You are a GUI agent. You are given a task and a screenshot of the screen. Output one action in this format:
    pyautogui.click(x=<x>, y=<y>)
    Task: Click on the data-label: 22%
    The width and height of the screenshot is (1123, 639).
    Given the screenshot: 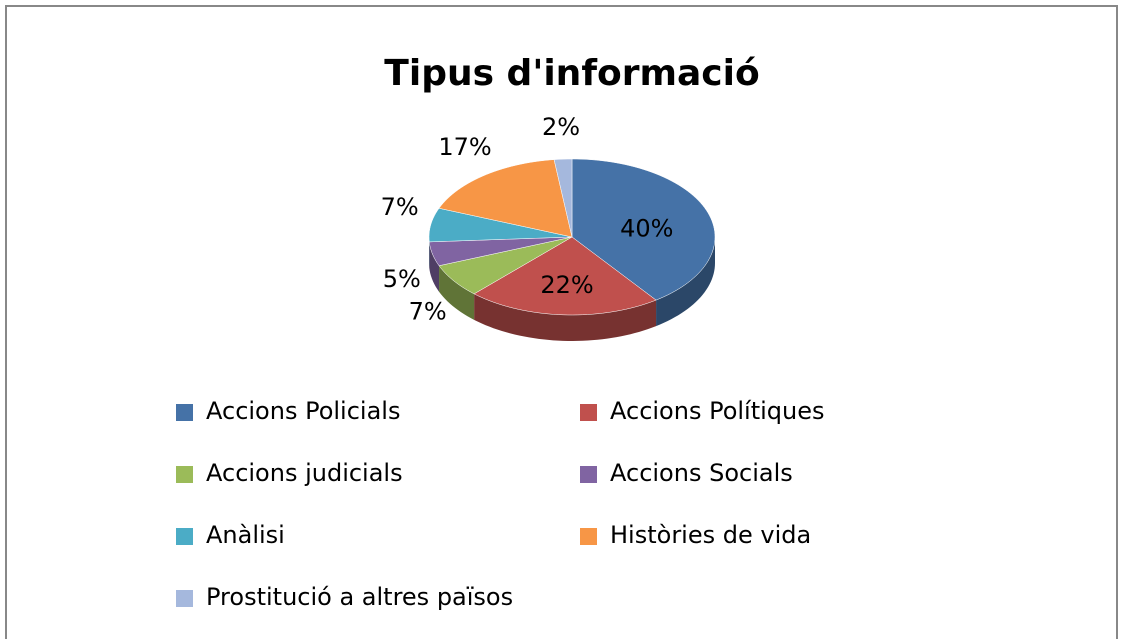 What is the action you would take?
    pyautogui.click(x=566, y=285)
    